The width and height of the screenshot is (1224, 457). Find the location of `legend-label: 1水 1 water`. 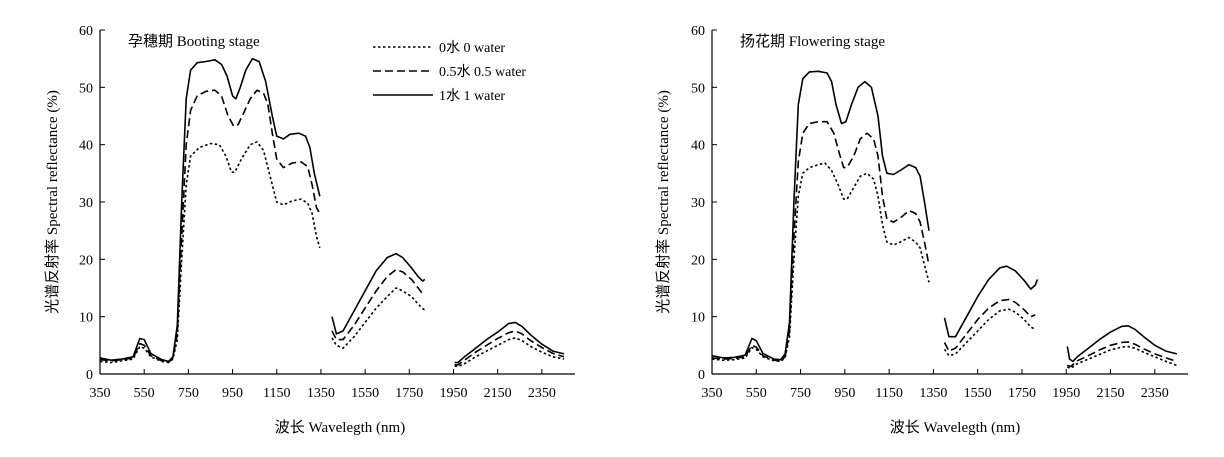

legend-label: 1水 1 water is located at coordinates (472, 96).